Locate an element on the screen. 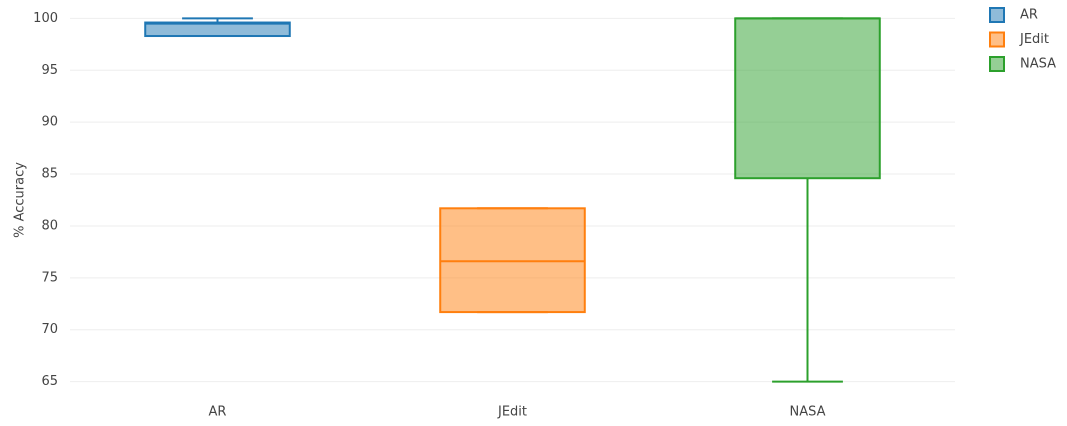 The width and height of the screenshot is (1067, 426). y-axis-label: % Accuracy is located at coordinates (20, 200).